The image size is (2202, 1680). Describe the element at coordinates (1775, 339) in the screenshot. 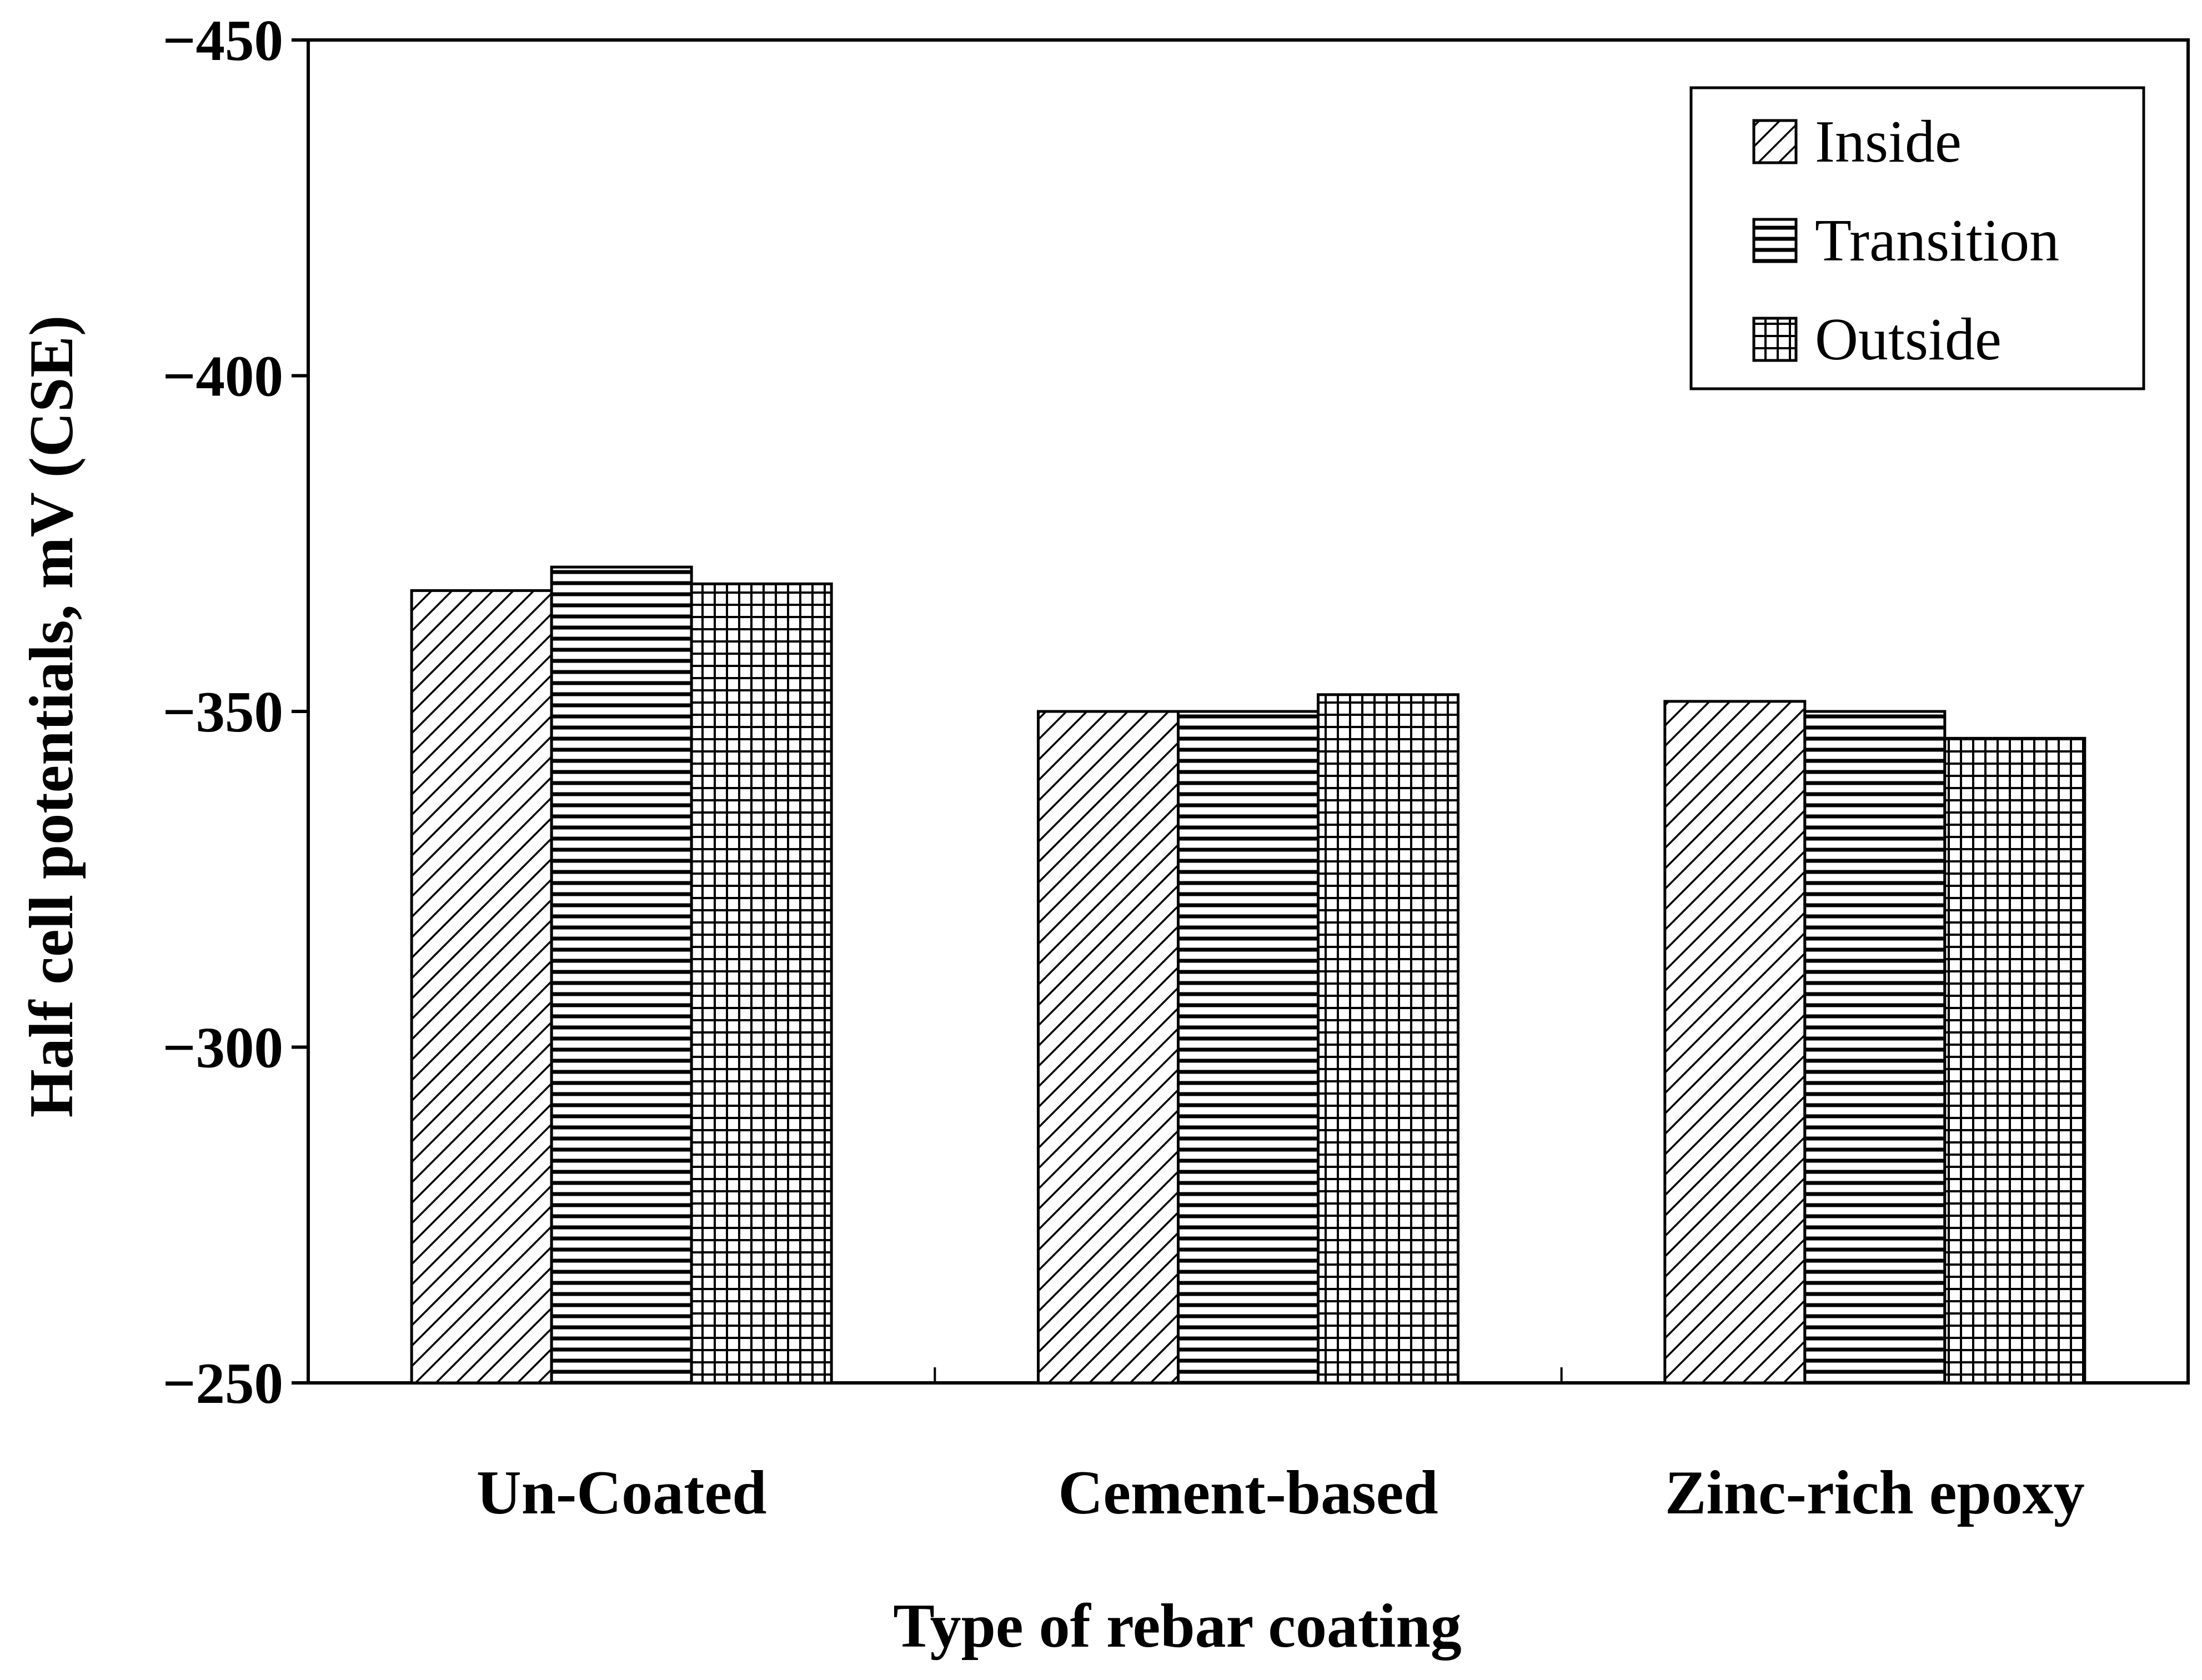

I see `legend-swatch-outside` at that location.